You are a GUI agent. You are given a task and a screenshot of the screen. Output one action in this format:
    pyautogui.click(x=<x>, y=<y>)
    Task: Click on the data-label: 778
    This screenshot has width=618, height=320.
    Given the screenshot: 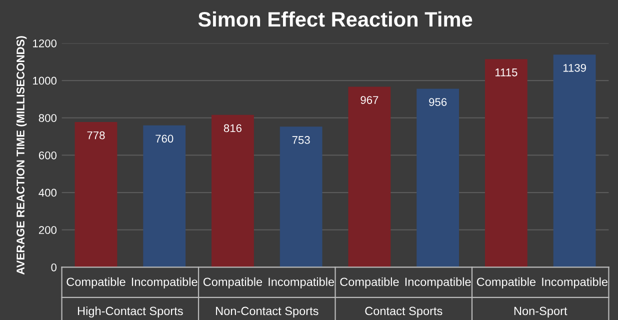 What is the action you would take?
    pyautogui.click(x=96, y=135)
    